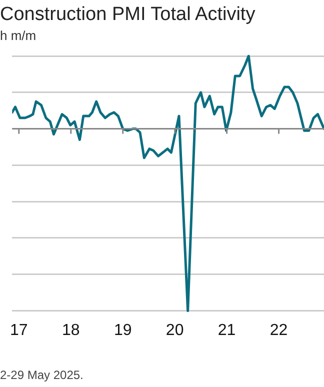  I want to click on chart-subtitle: h m/m, so click(19, 36).